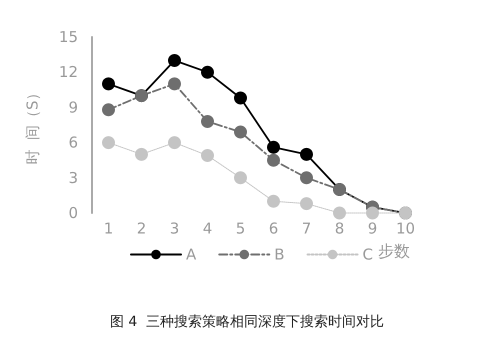  Describe the element at coordinates (141, 229) in the screenshot. I see `x-tick-label: 2` at that location.